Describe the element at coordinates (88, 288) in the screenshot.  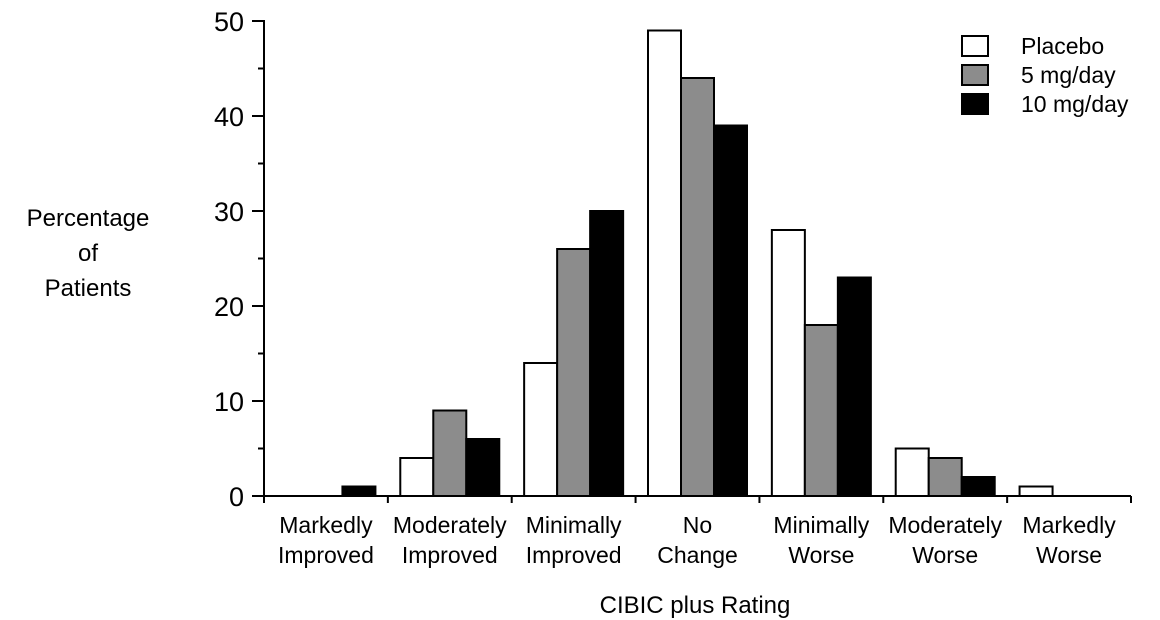
I see `y-axis-title-line-3: Patients` at that location.